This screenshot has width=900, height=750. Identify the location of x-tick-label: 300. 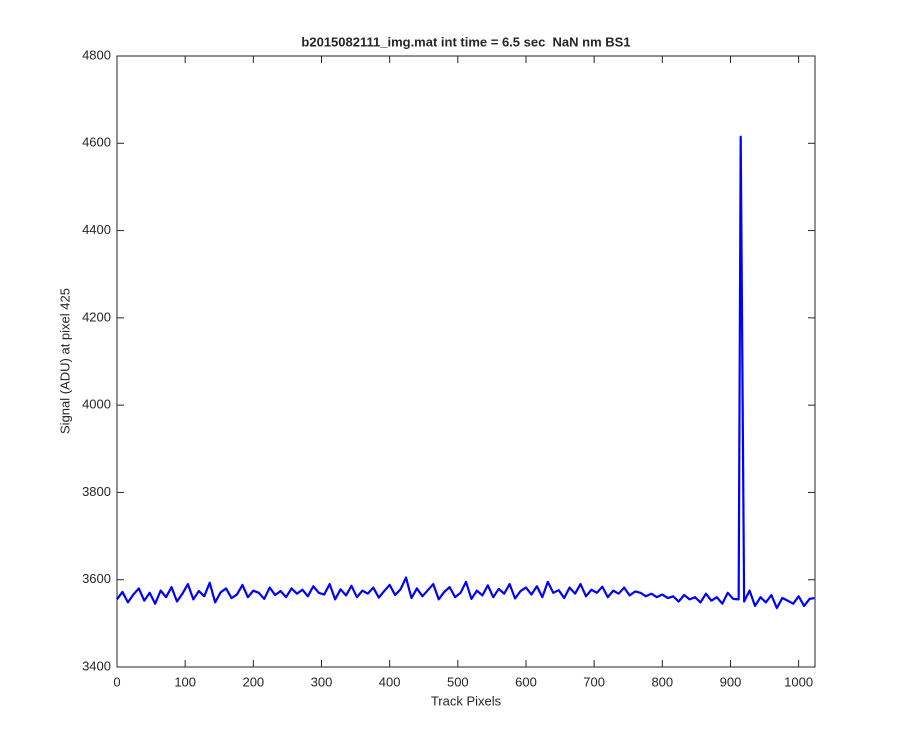
(322, 681).